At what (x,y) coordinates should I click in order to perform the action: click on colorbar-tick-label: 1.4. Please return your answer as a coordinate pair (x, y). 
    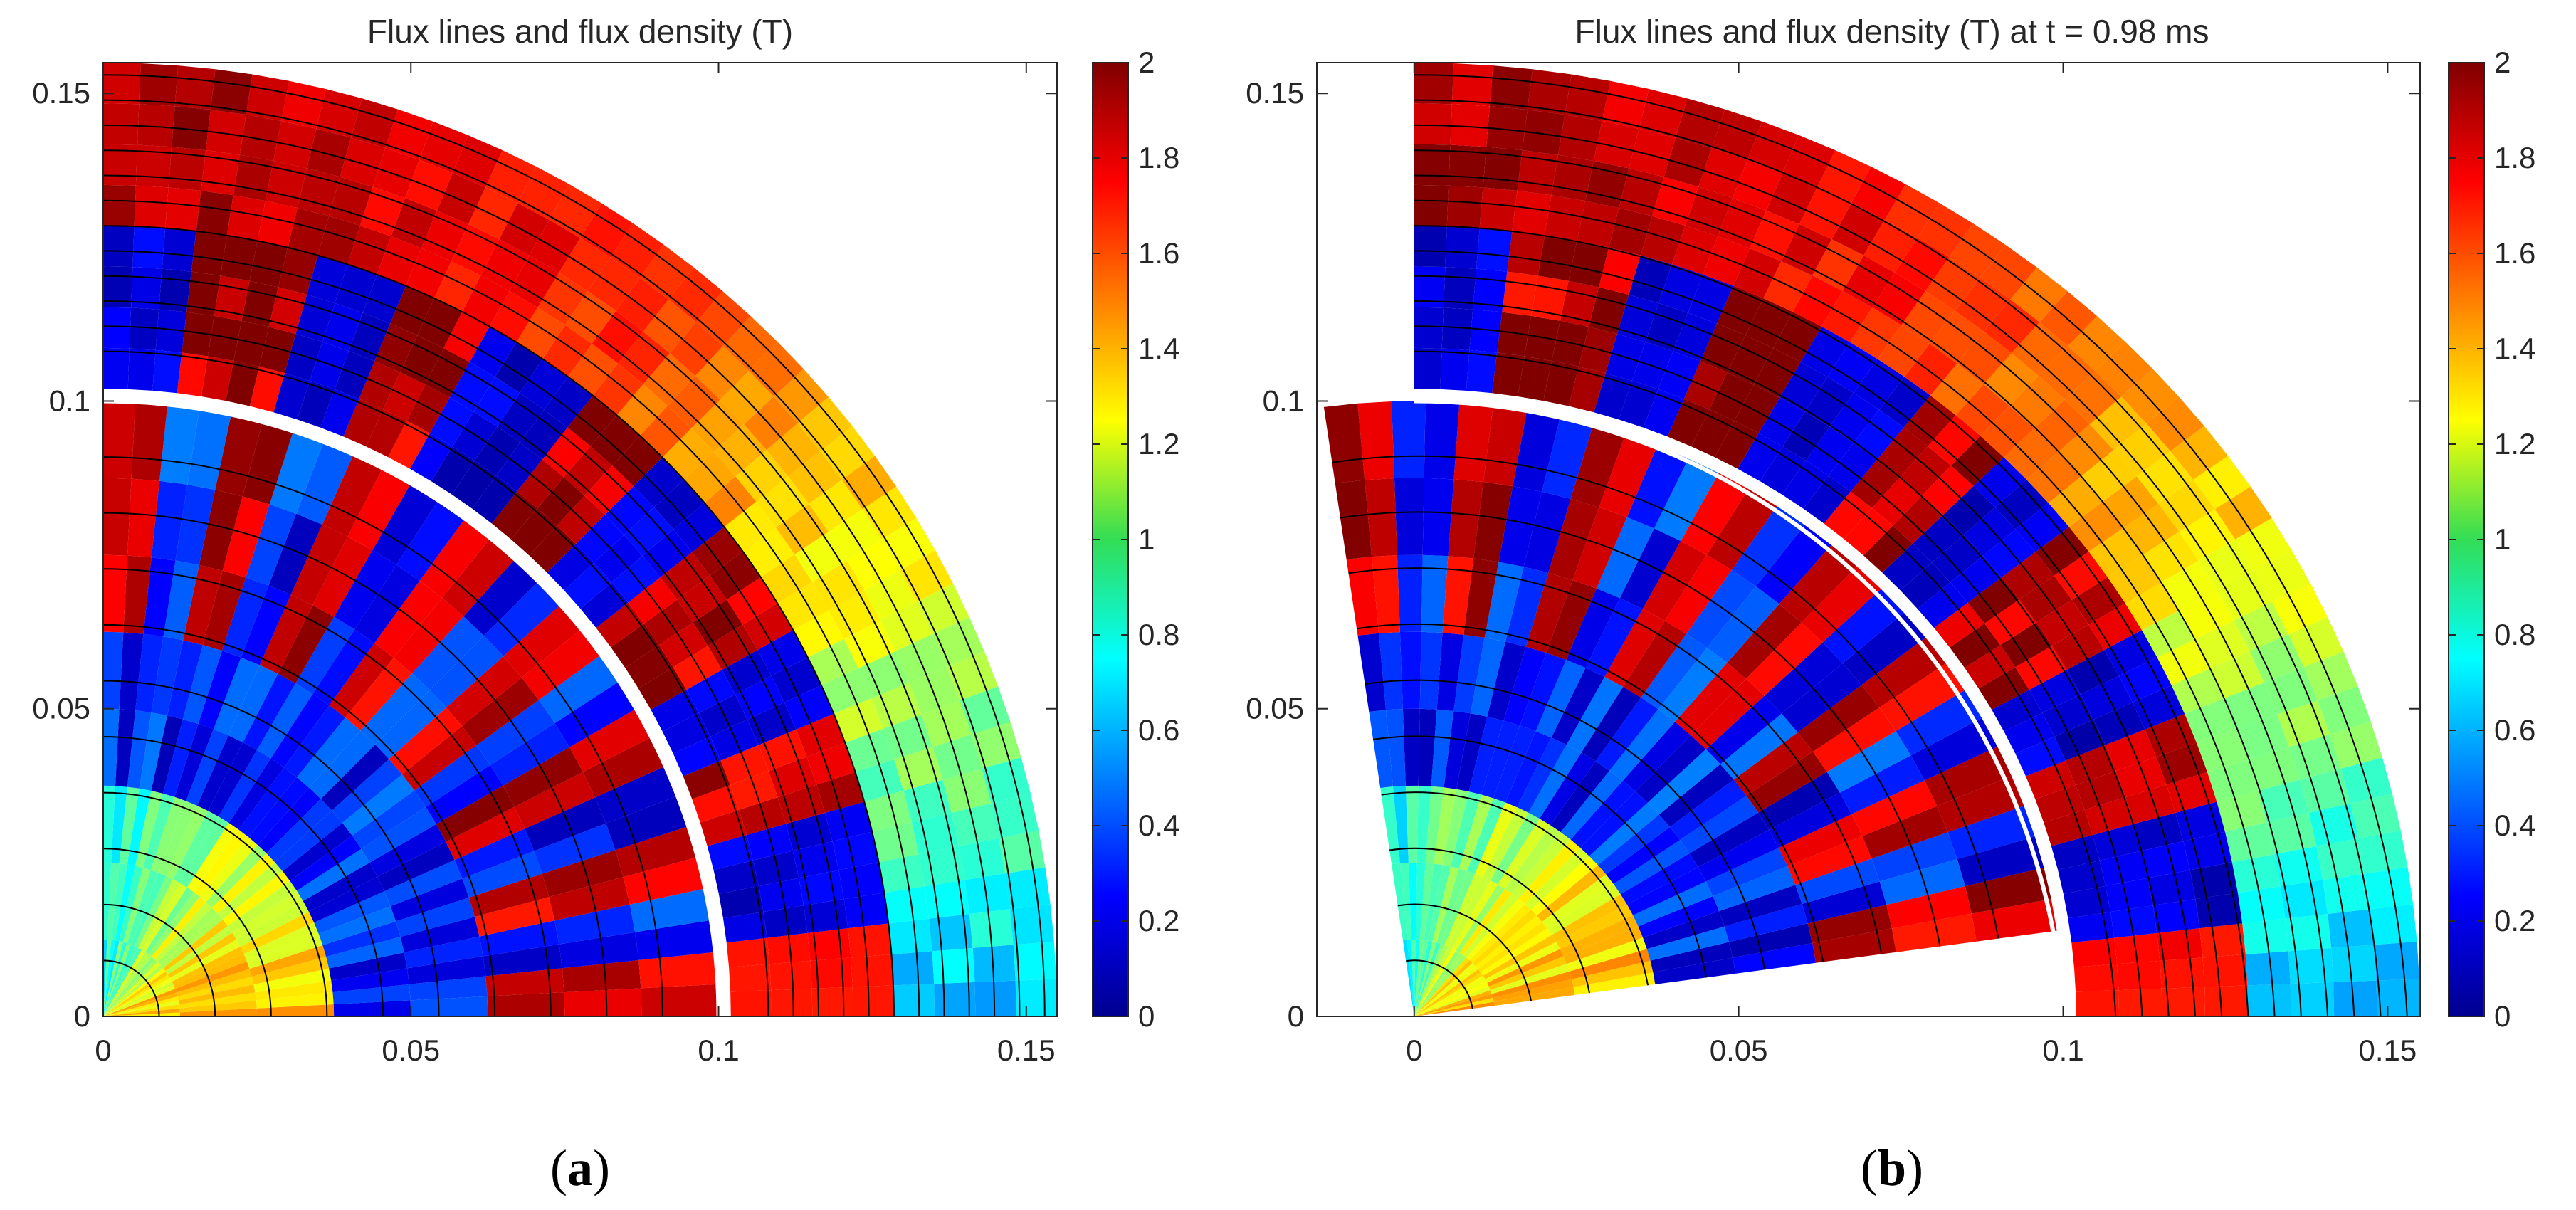
    Looking at the image, I should click on (2514, 348).